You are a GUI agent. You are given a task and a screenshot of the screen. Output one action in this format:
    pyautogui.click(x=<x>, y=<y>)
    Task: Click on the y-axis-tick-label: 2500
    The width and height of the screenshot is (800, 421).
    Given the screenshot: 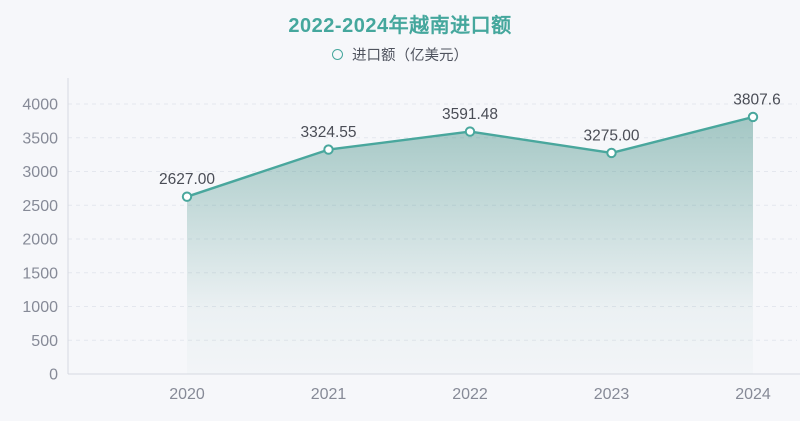 What is the action you would take?
    pyautogui.click(x=40, y=206)
    